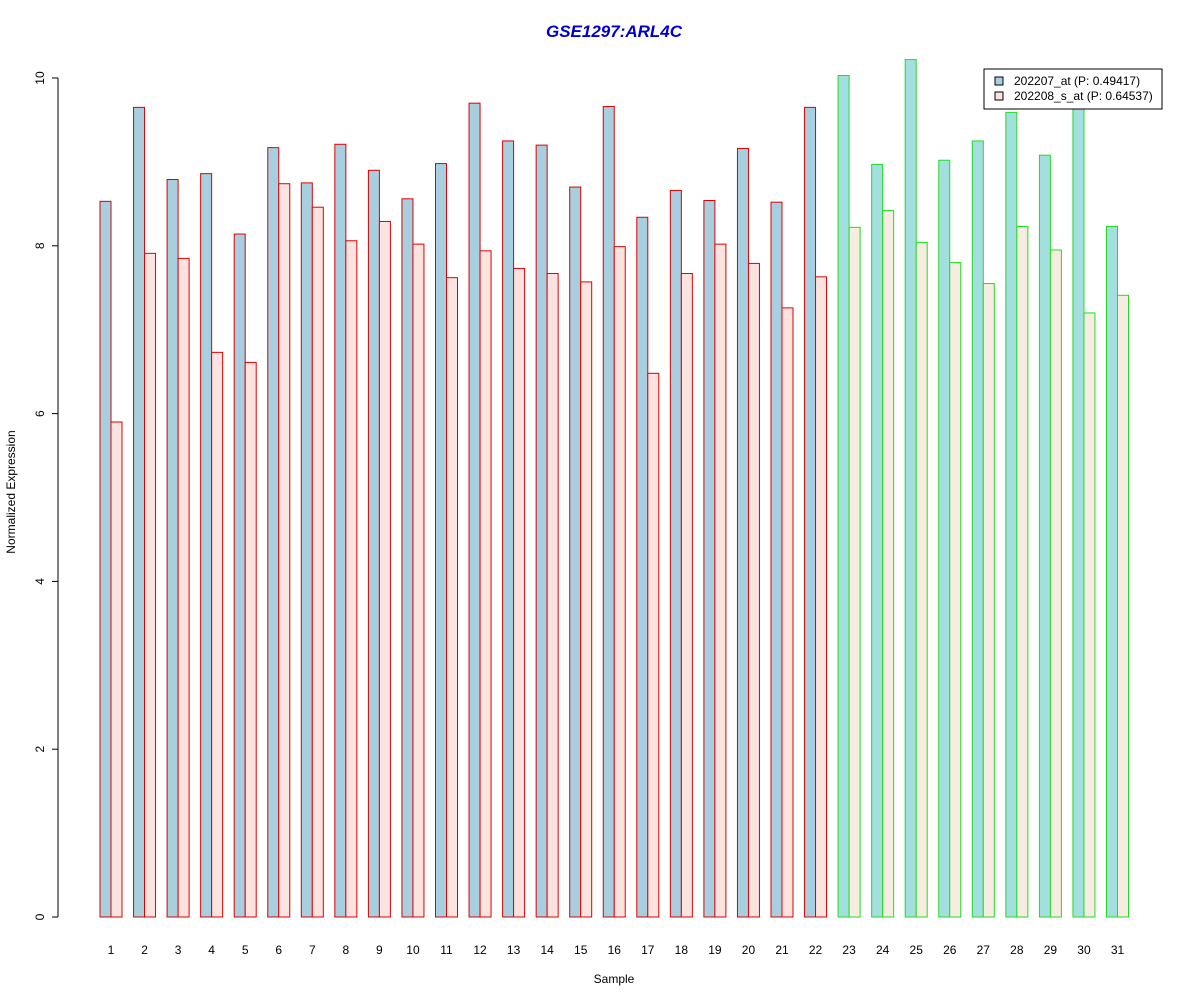 This screenshot has width=1200, height=1000. What do you see at coordinates (715, 950) in the screenshot?
I see `x-tick-label-19: 19` at bounding box center [715, 950].